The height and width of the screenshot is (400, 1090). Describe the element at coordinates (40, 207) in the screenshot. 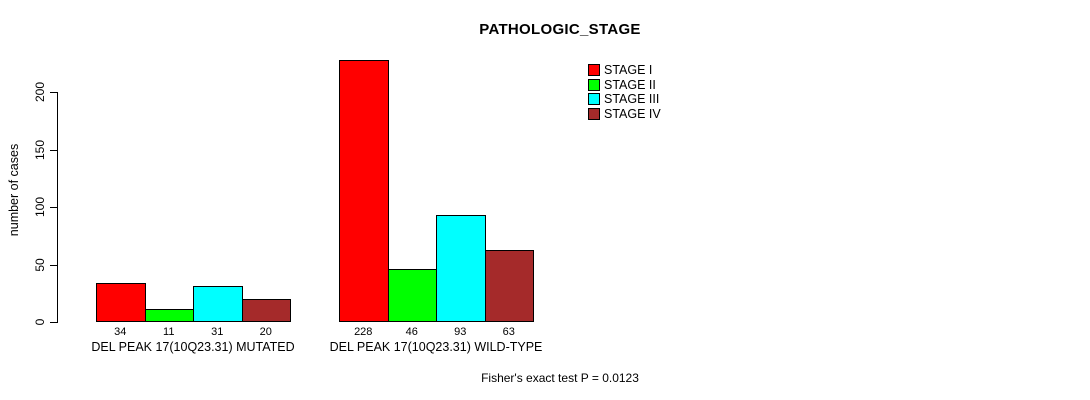

I see `y-tick-label: 100` at that location.